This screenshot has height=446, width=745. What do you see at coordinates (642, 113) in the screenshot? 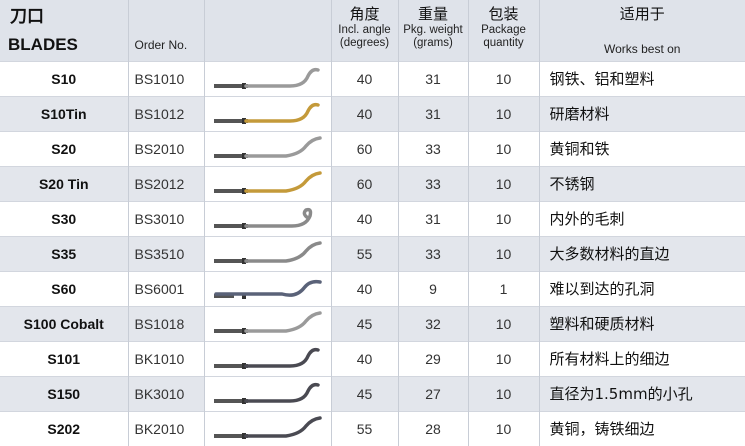
I see `works-best-on: 研磨材料` at bounding box center [642, 113].